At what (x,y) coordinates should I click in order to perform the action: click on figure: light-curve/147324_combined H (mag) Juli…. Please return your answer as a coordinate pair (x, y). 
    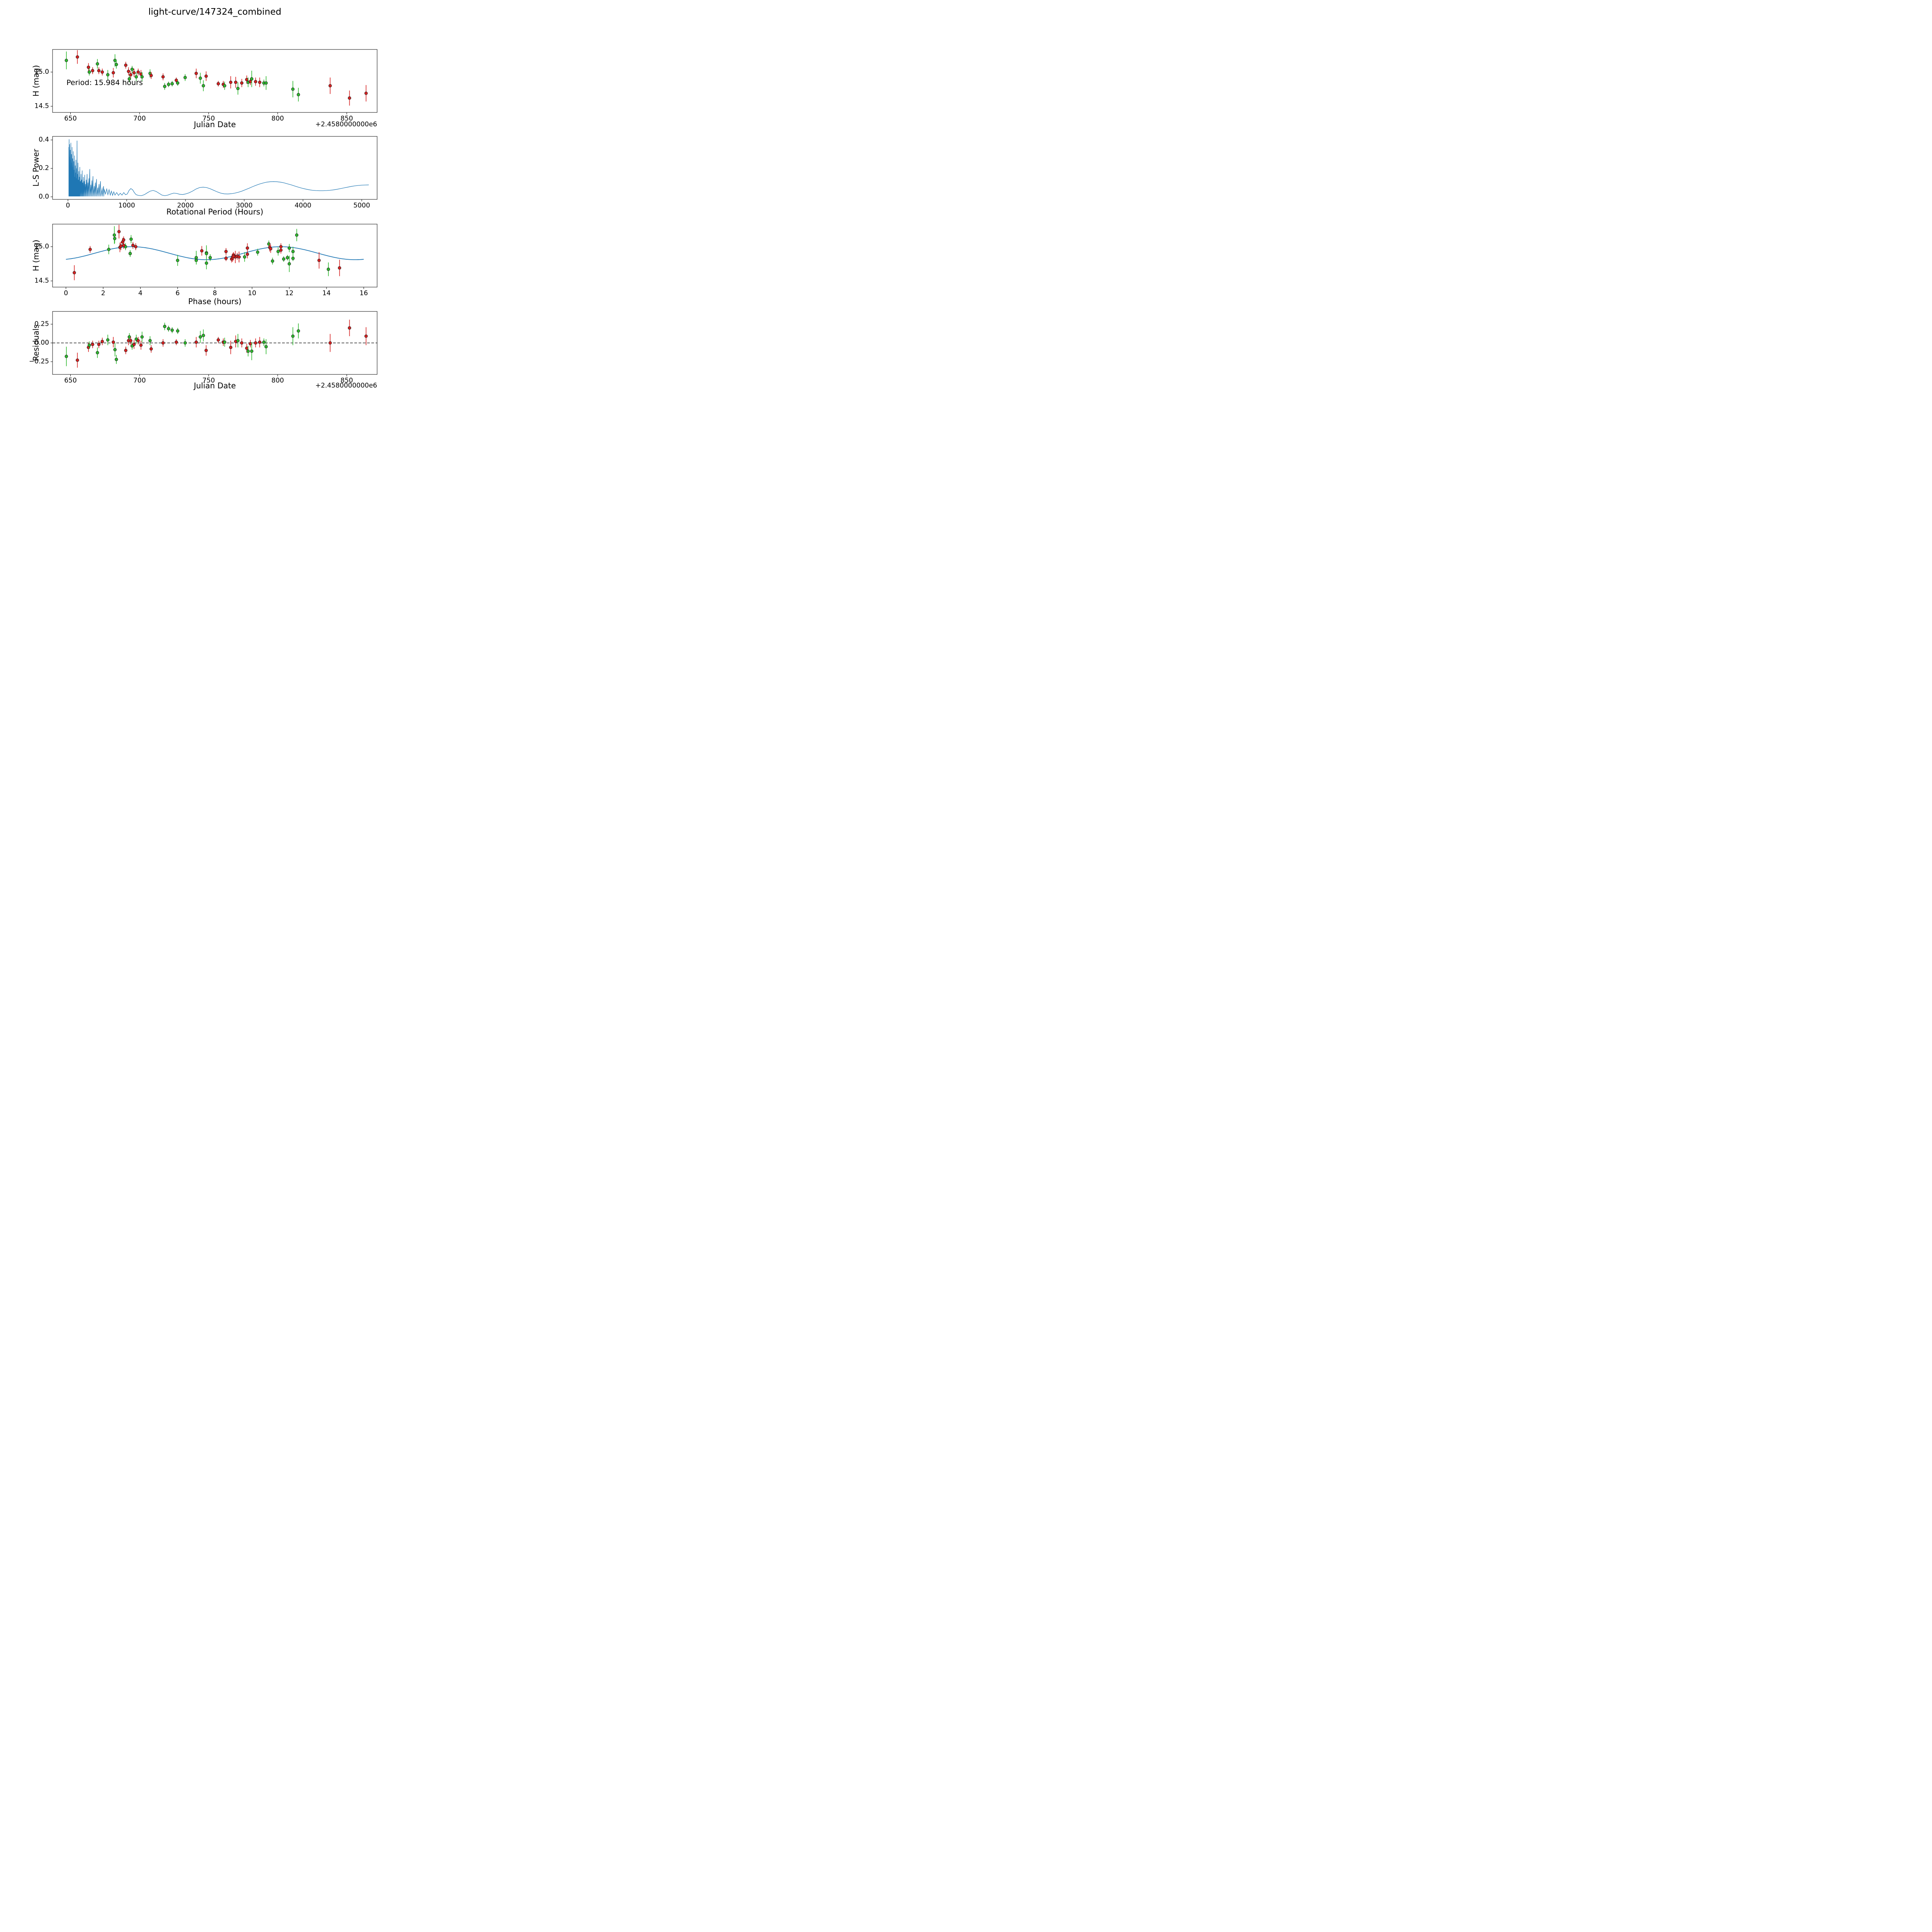
    Looking at the image, I should click on (209, 209).